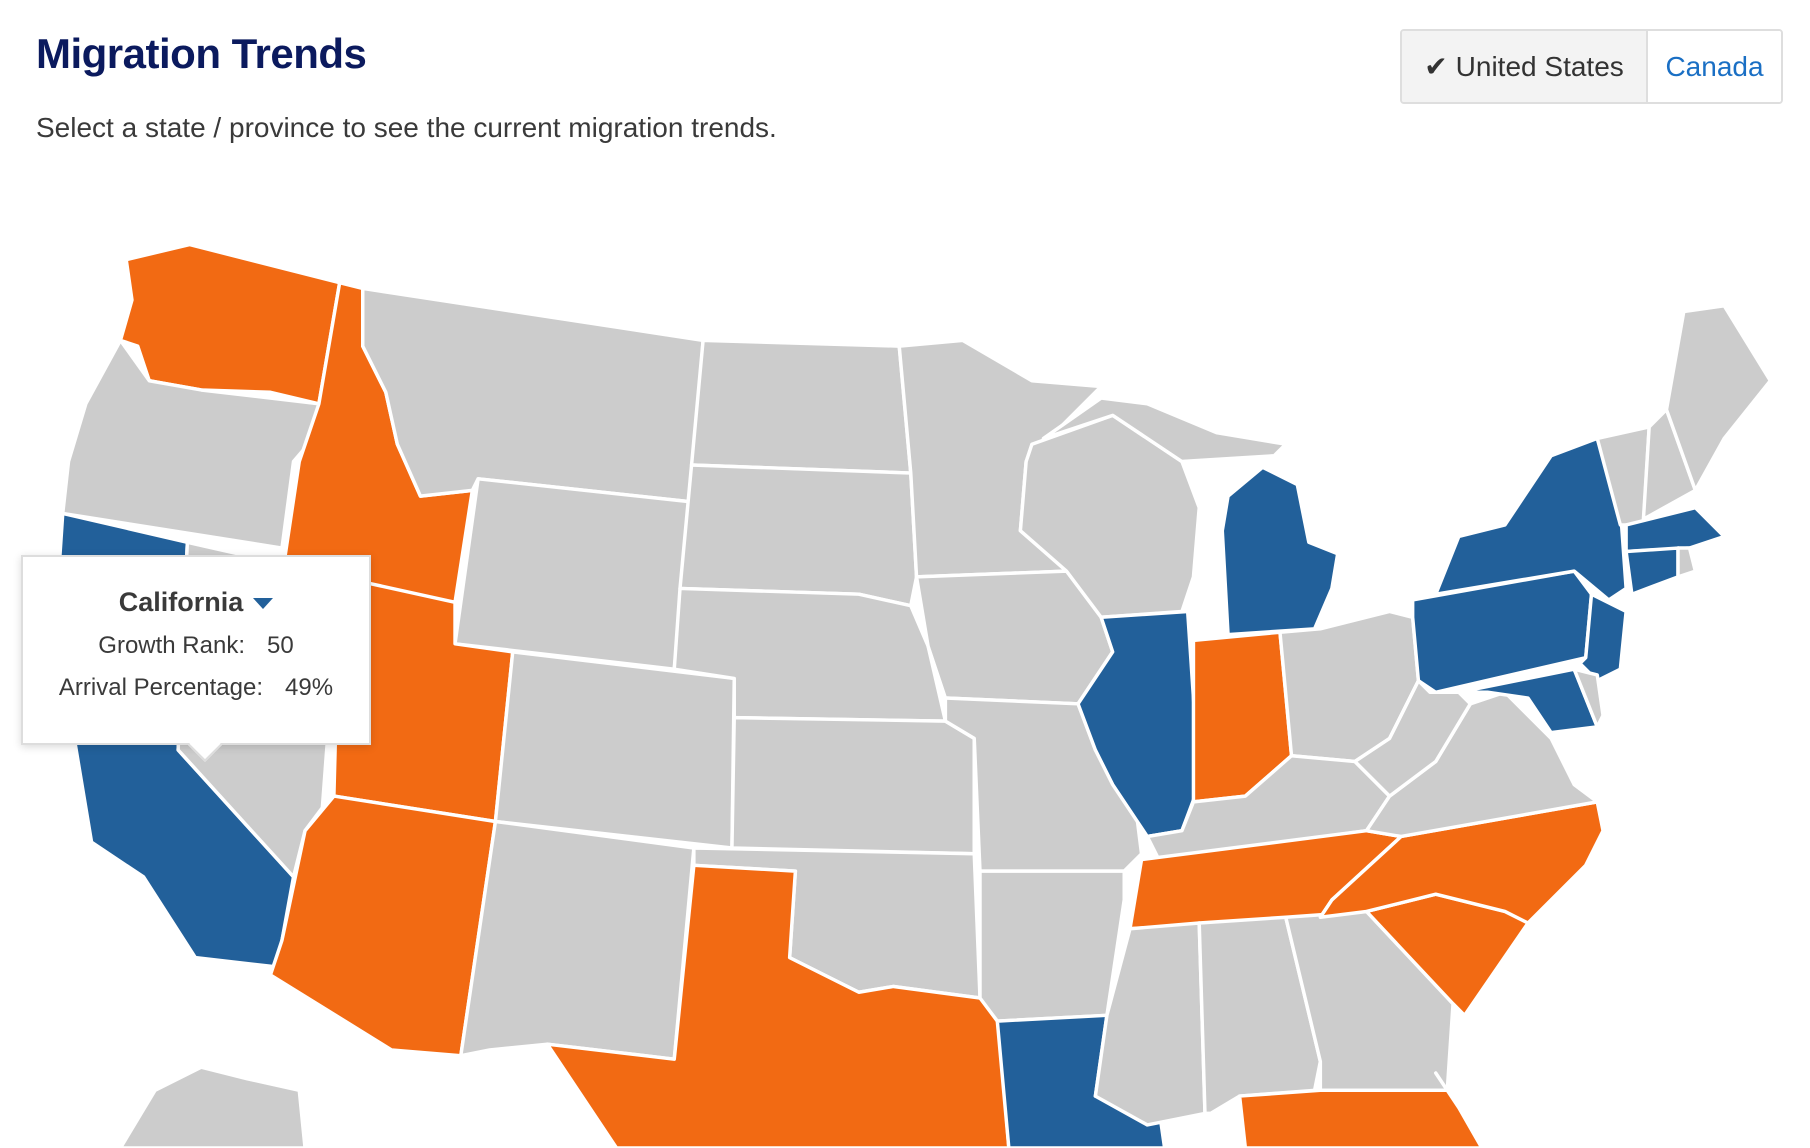 Image resolution: width=1810 pixels, height=1148 pixels. Describe the element at coordinates (1718, 398) in the screenshot. I see `state-me` at that location.